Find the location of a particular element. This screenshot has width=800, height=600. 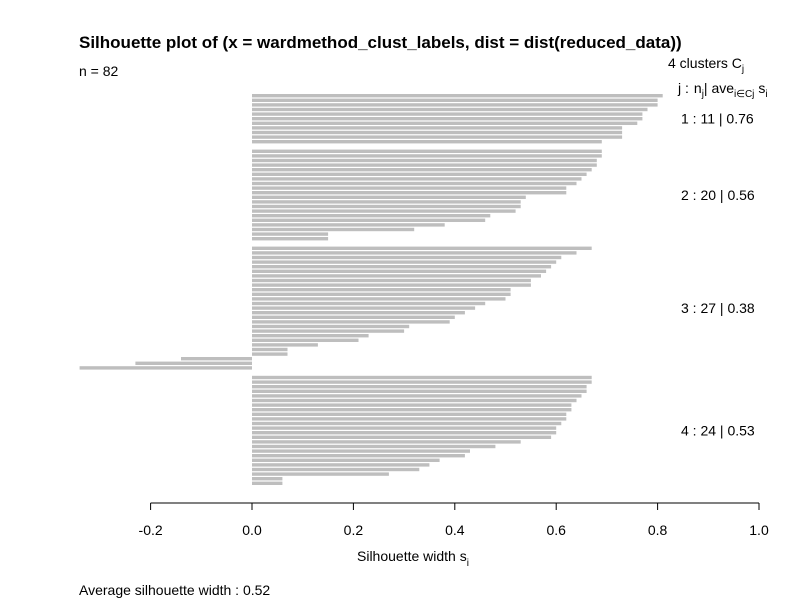

clusters-header-sub: j is located at coordinates (742, 69).